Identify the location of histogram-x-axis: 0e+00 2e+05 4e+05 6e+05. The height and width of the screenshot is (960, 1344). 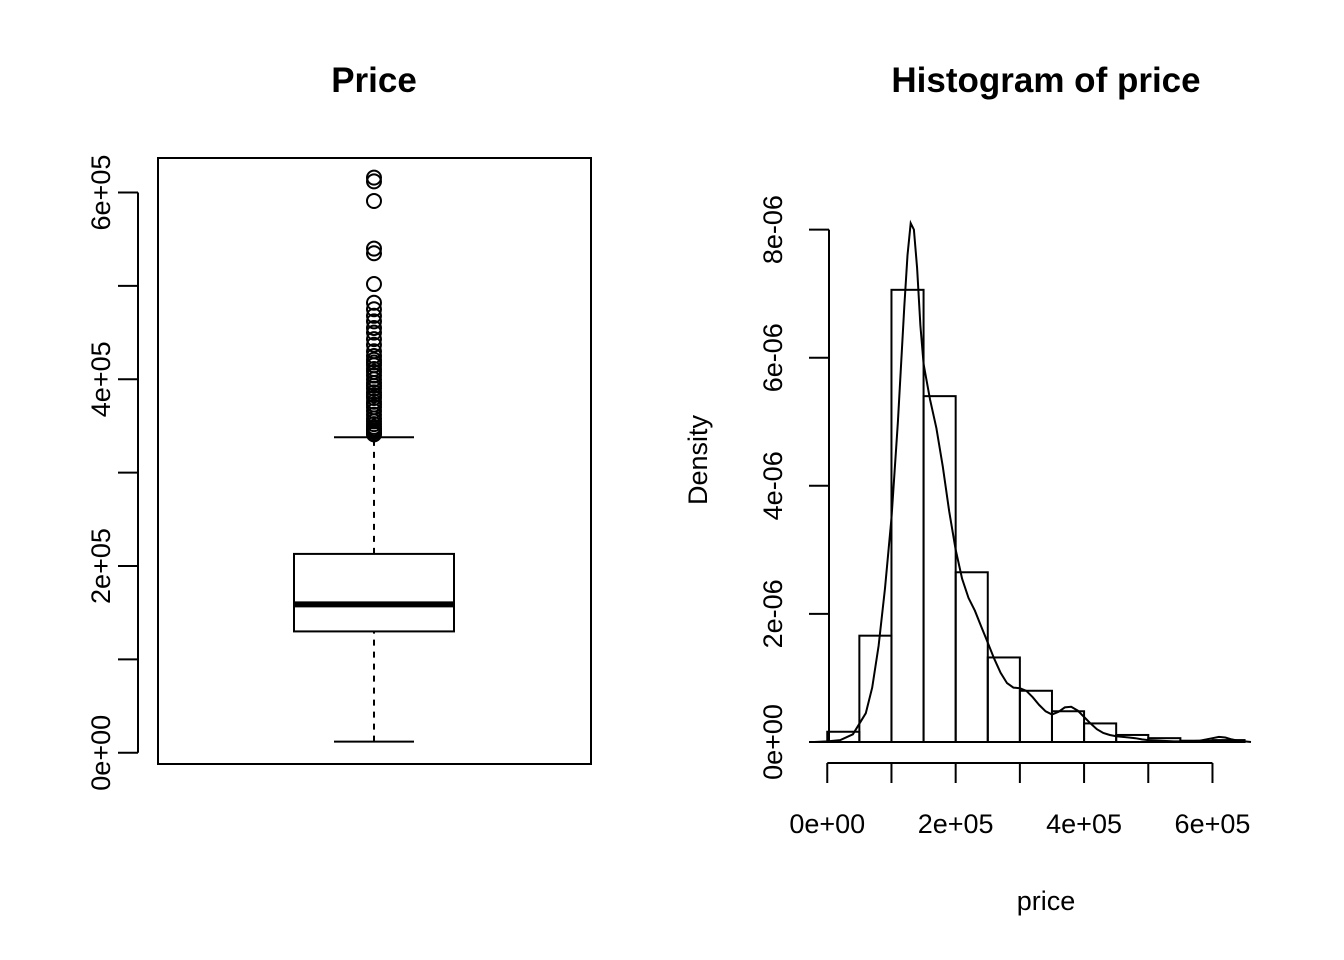
(1020, 800).